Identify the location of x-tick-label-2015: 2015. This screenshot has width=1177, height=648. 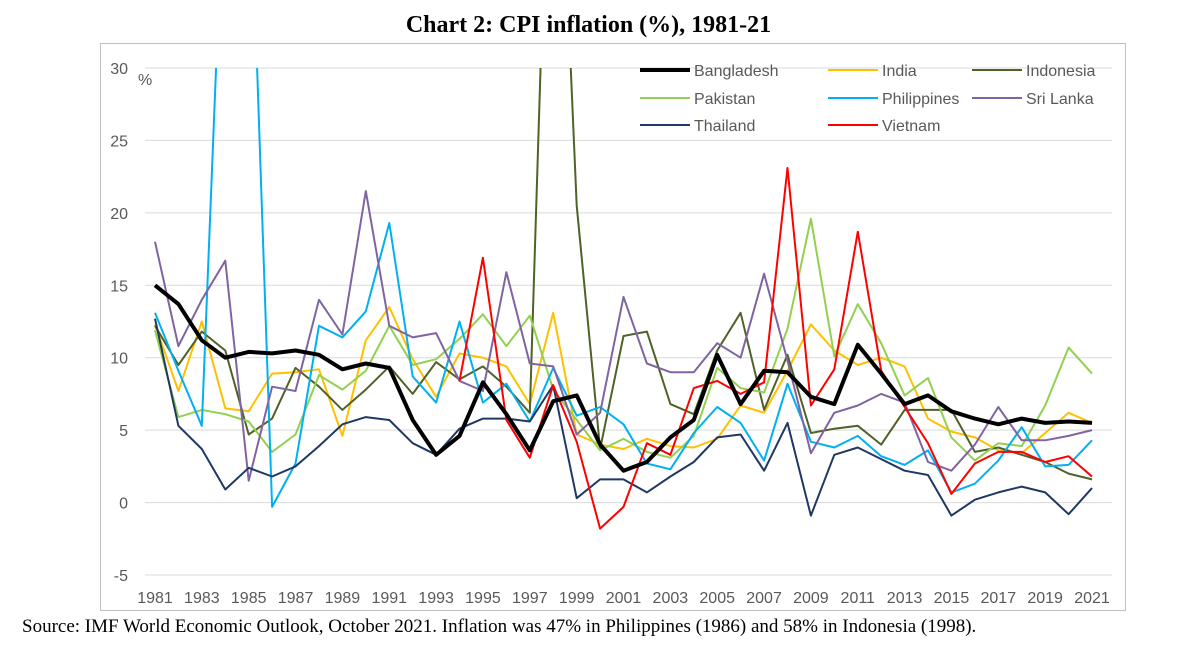
(952, 598).